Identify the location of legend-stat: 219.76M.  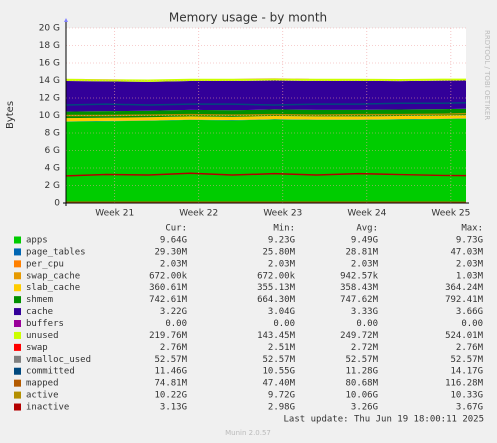
(168, 336).